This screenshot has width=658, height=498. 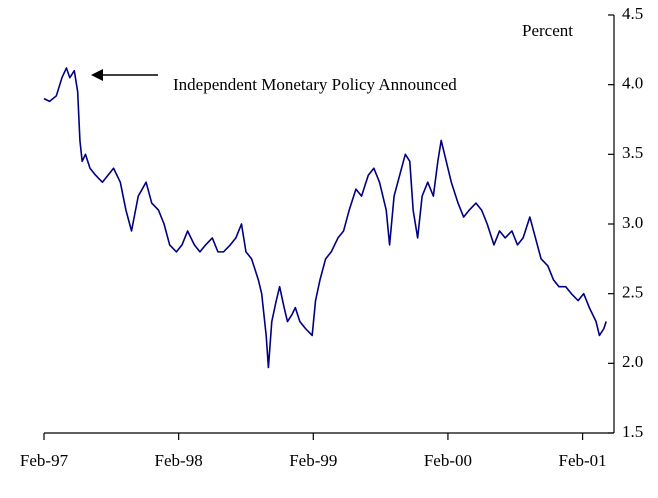 I want to click on x-tick-label: Feb-01, so click(x=582, y=460).